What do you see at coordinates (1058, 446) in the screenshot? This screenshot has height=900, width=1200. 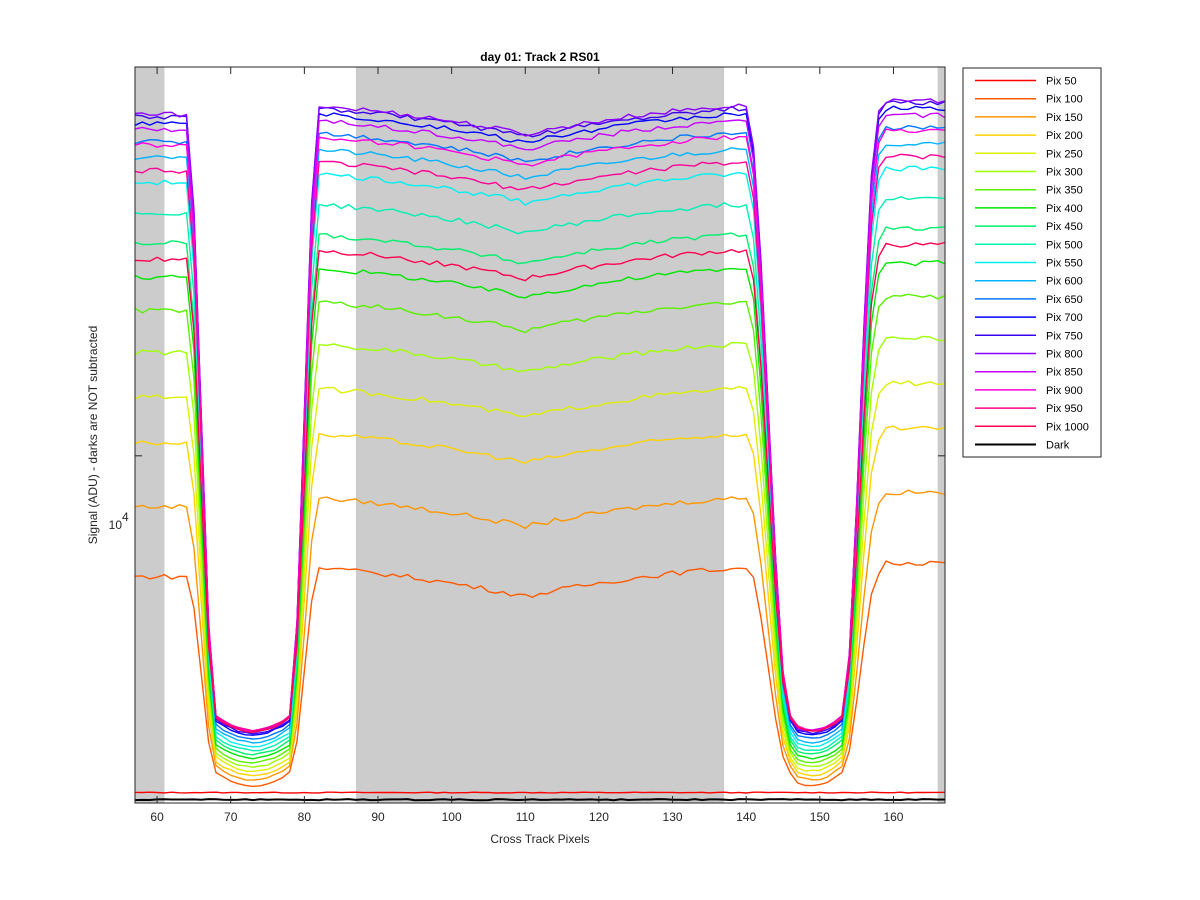 I see `legend-label: Dark` at bounding box center [1058, 446].